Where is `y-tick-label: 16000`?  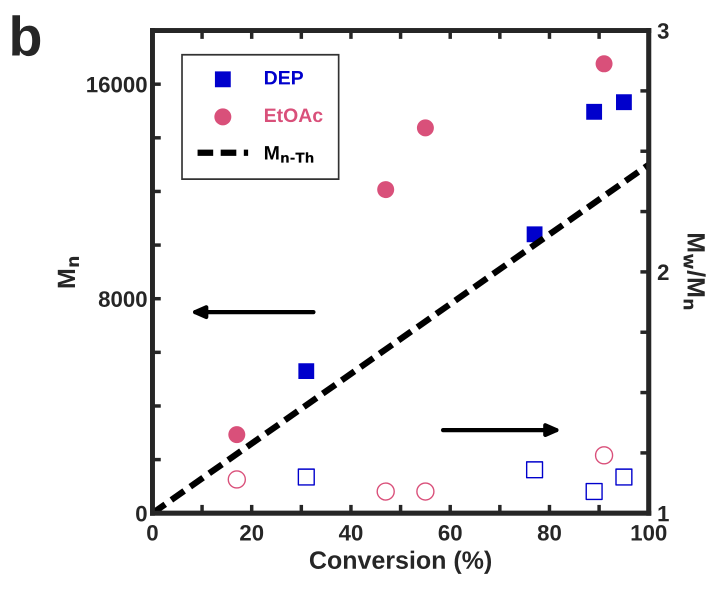 y-tick-label: 16000 is located at coordinates (117, 84).